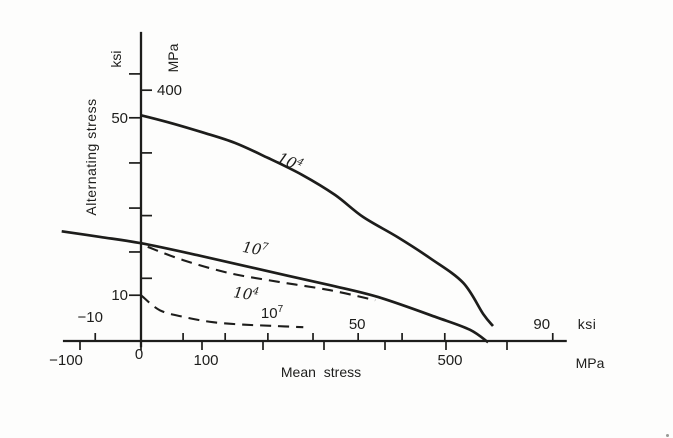 The image size is (673, 438). Describe the element at coordinates (222, 311) in the screenshot. I see `curve-dashed-1e7` at that location.